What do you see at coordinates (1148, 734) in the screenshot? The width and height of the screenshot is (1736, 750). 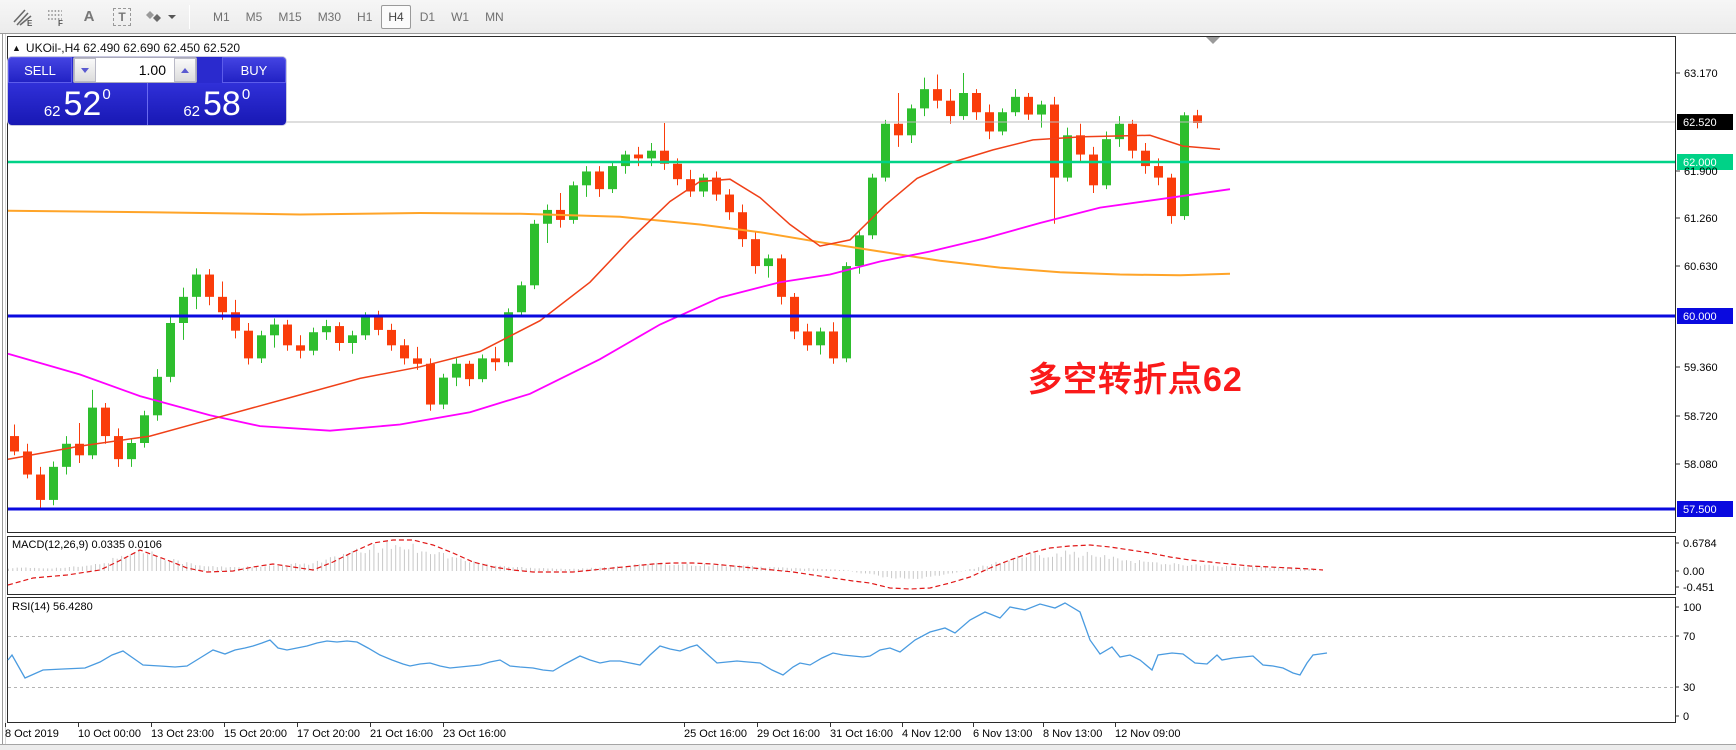 I see `time-axis-label: 12 Nov 09:00` at bounding box center [1148, 734].